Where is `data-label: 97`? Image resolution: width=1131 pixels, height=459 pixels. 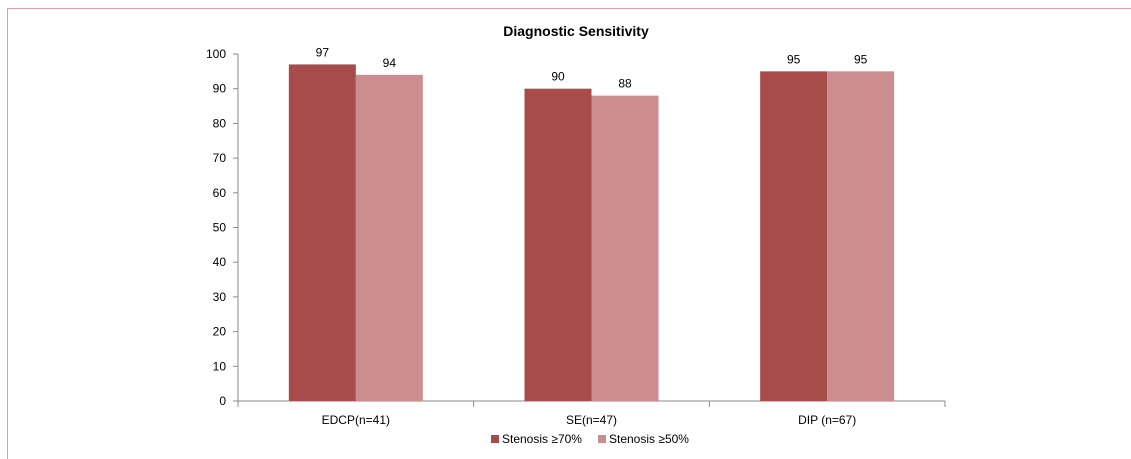
data-label: 97 is located at coordinates (323, 52).